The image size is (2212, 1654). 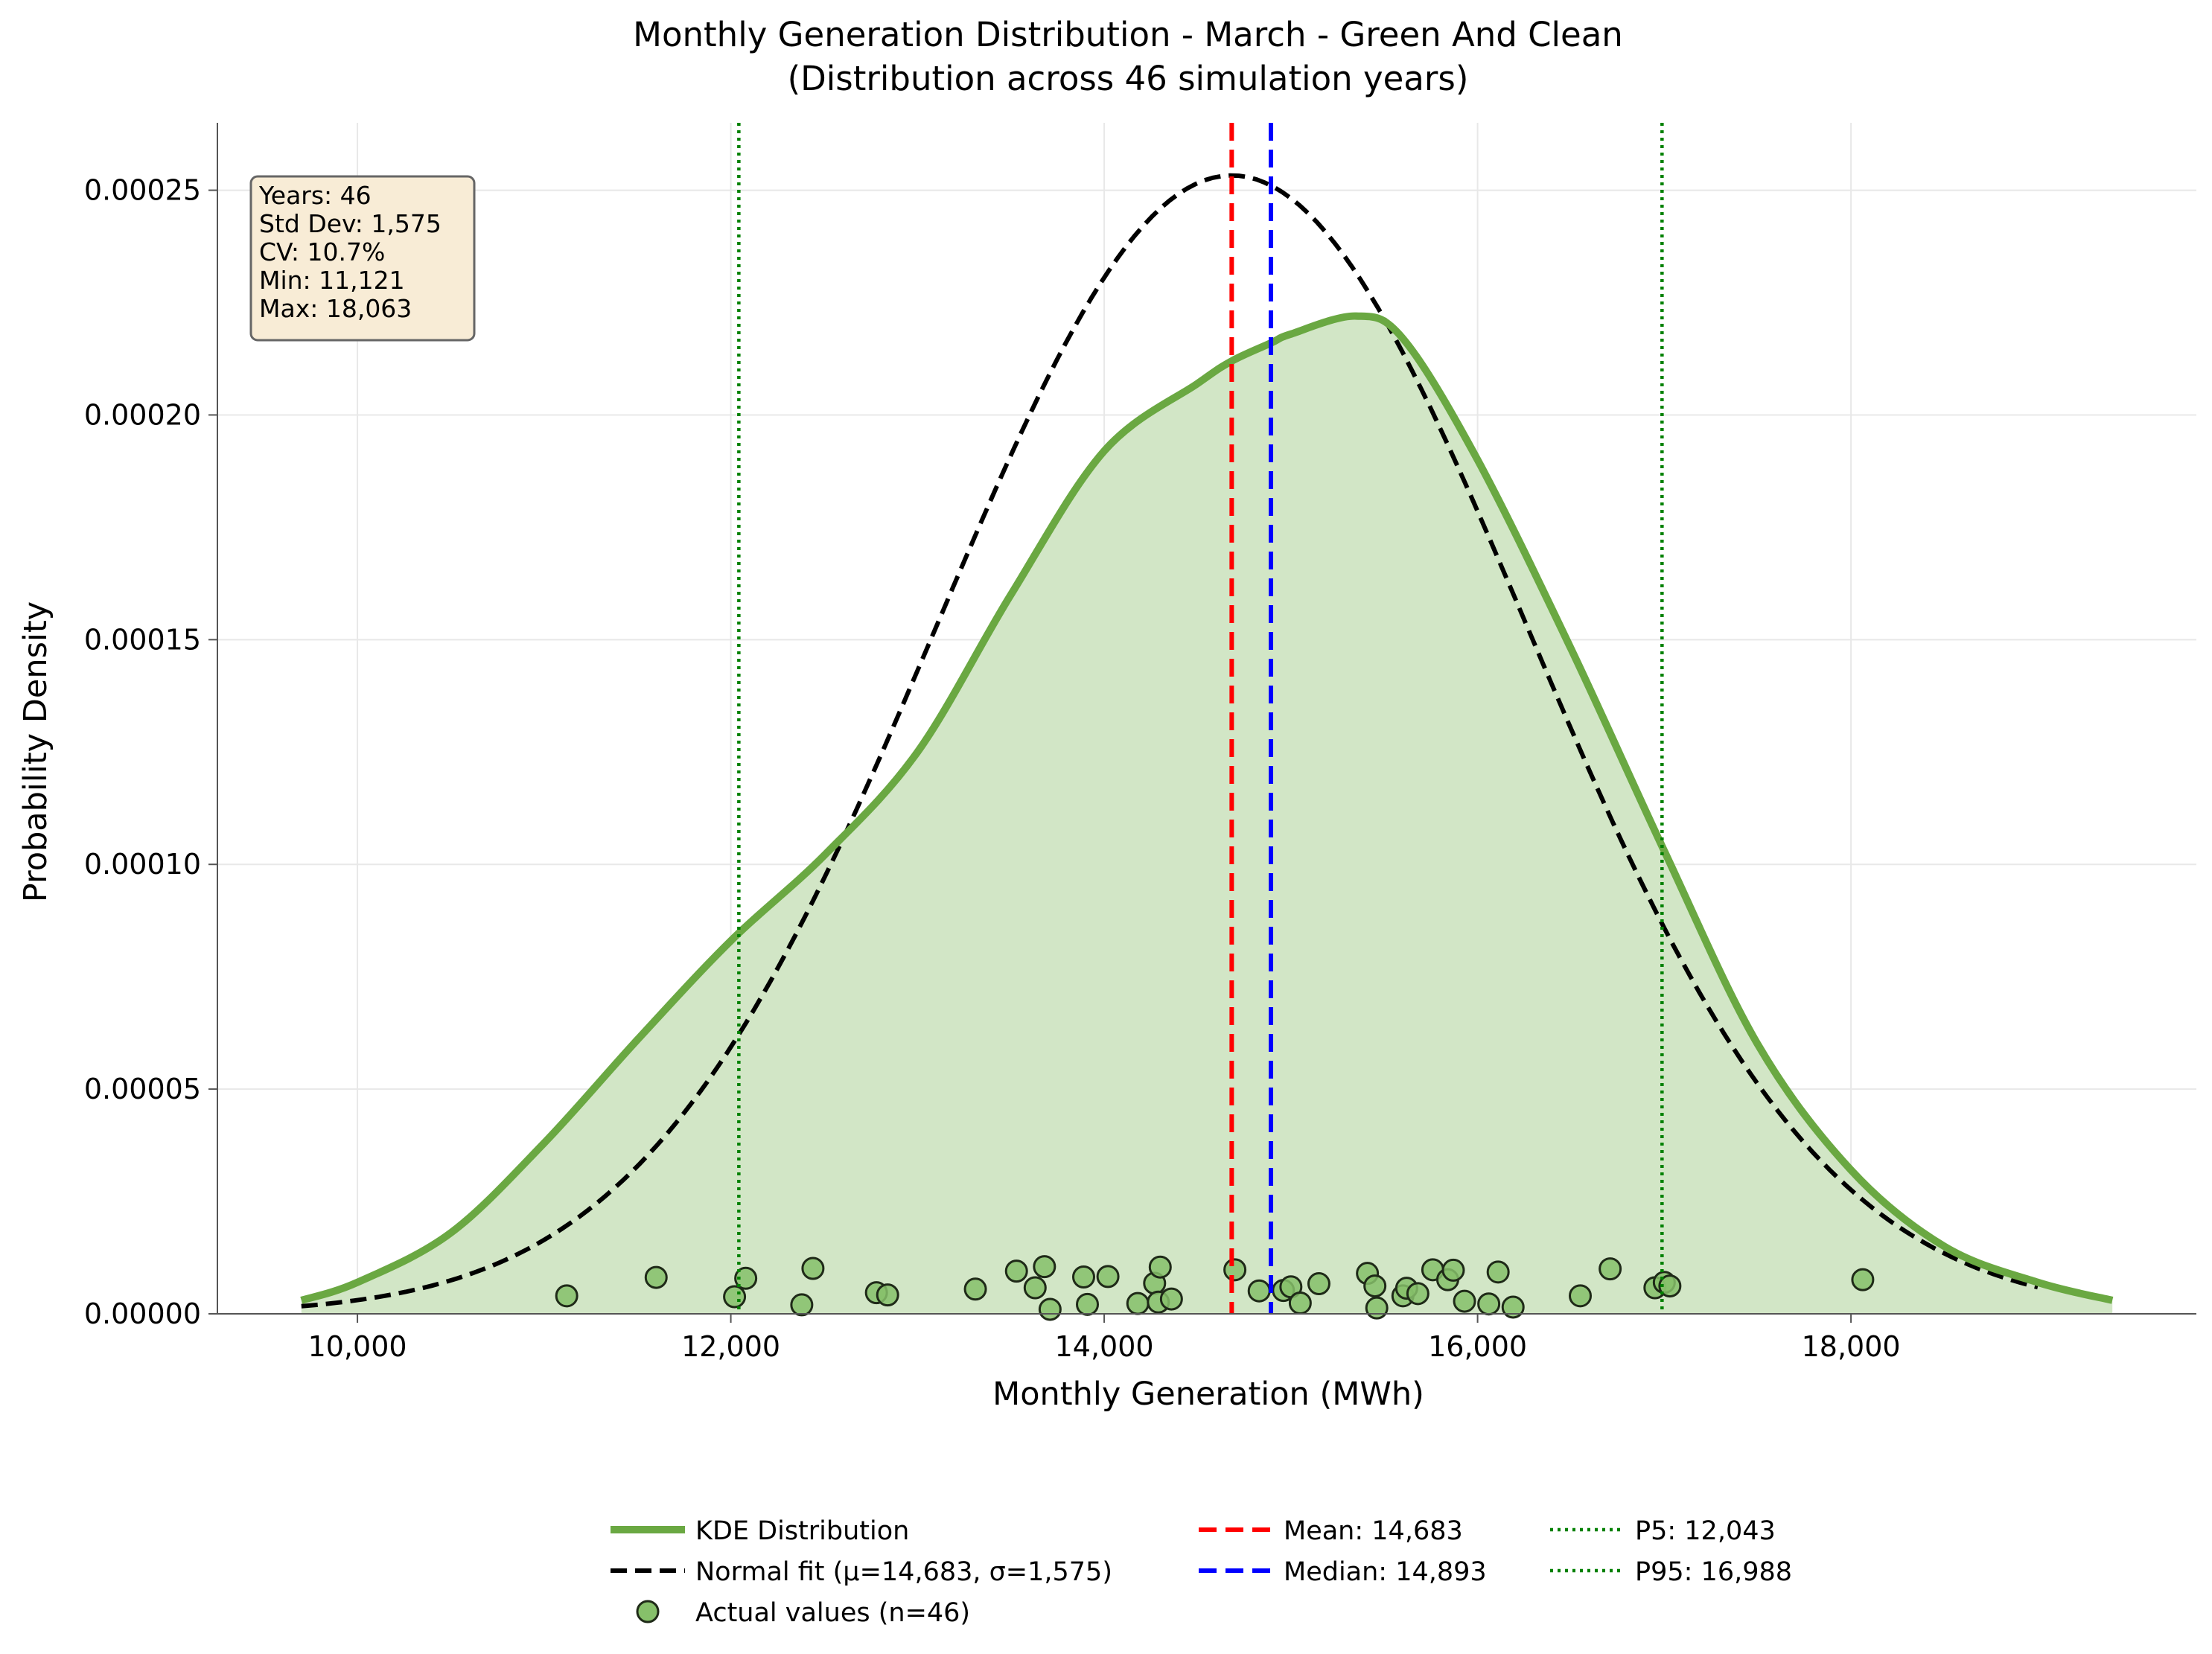 What do you see at coordinates (648, 1611) in the screenshot?
I see `legend-swatch-points` at bounding box center [648, 1611].